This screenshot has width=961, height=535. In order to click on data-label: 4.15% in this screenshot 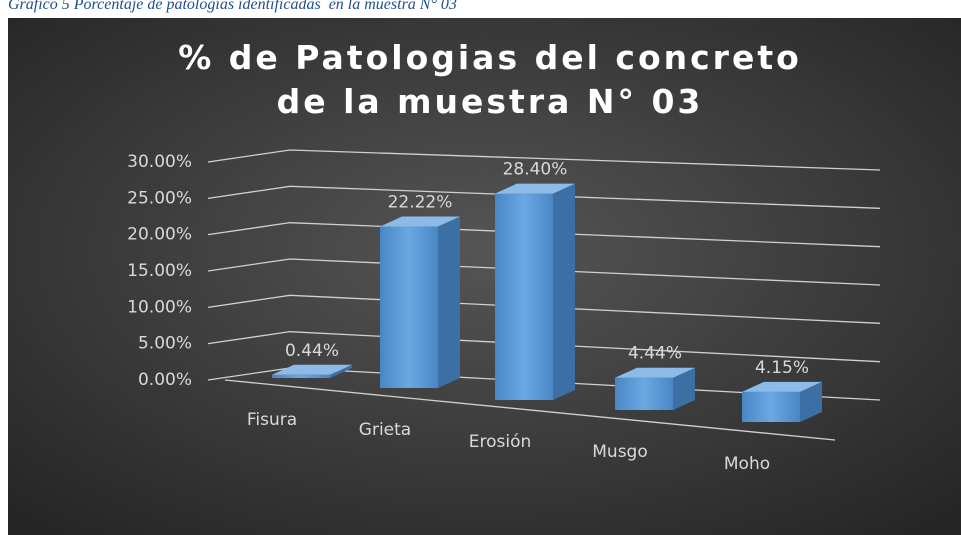, I will do `click(782, 368)`.